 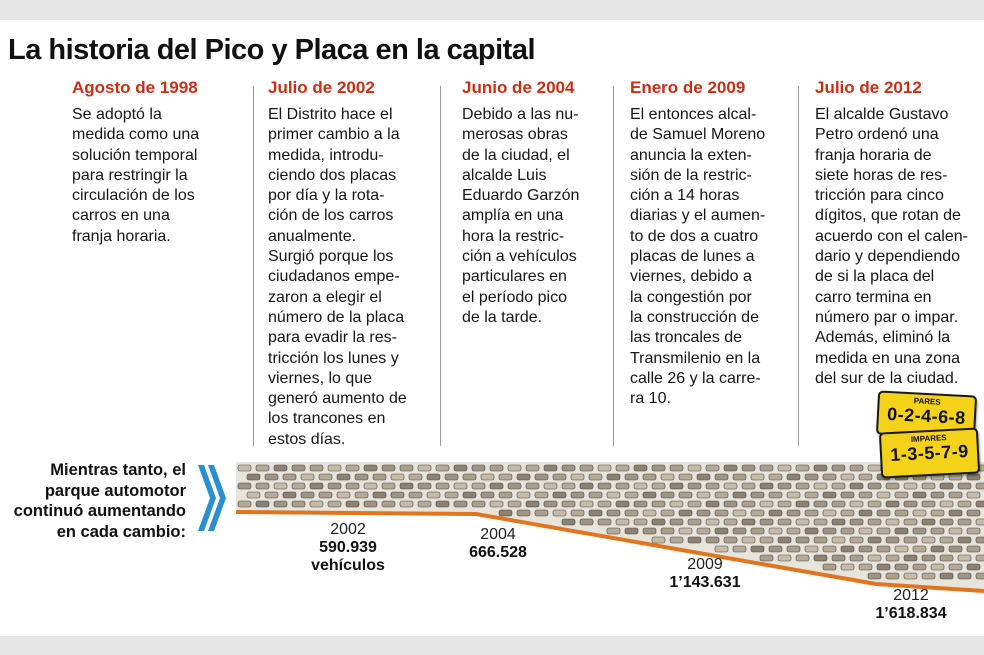 What do you see at coordinates (498, 552) in the screenshot?
I see `fleet-value: 666.528` at bounding box center [498, 552].